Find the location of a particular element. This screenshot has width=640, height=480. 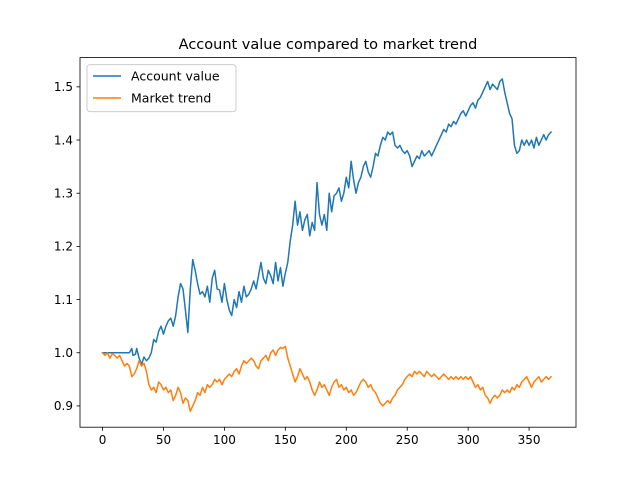

legend: Account value Market trend is located at coordinates (161, 88).